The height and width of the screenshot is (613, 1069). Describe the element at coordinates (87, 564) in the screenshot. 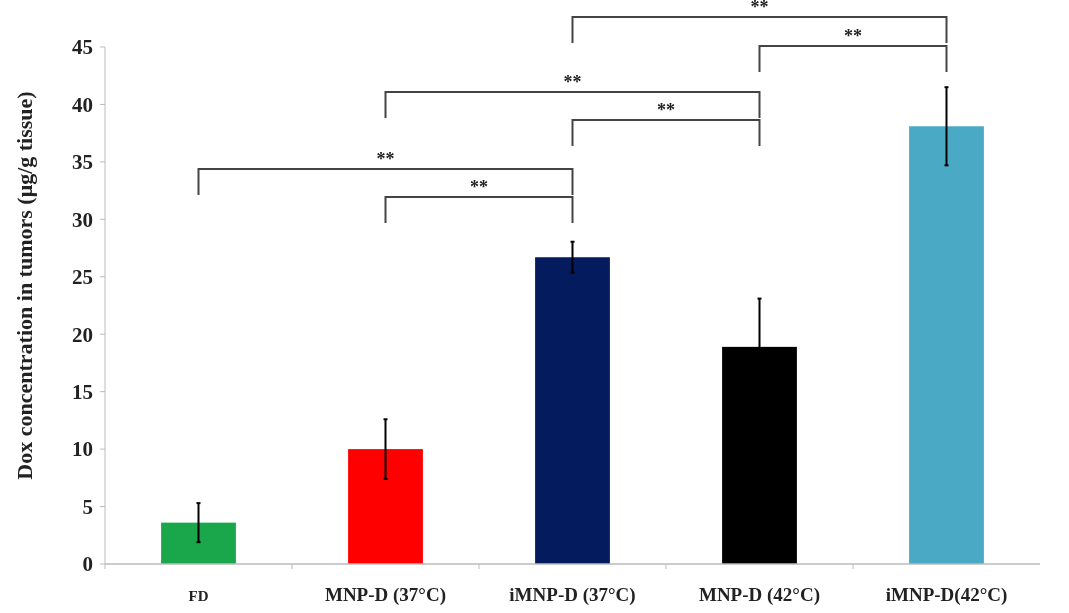

I see `y-tick-label: 0` at that location.